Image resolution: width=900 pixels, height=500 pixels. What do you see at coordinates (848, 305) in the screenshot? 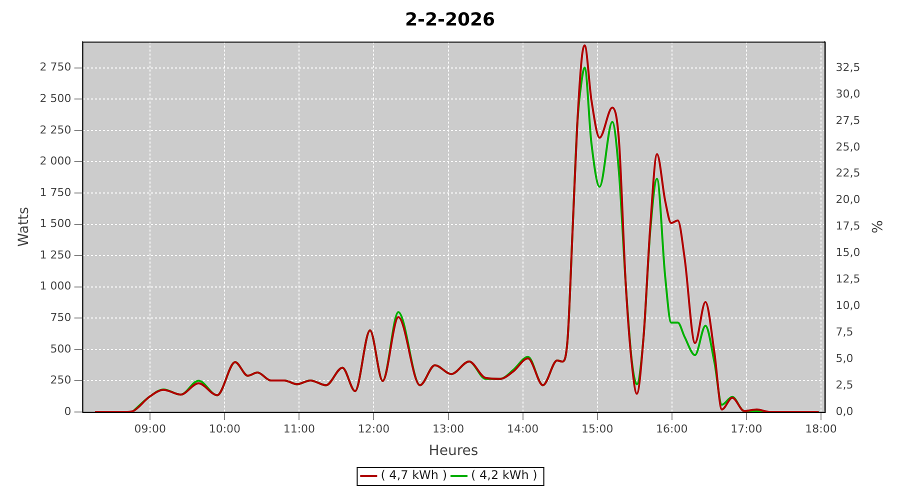
I see `y2-tick-label: 10,0` at bounding box center [848, 305].